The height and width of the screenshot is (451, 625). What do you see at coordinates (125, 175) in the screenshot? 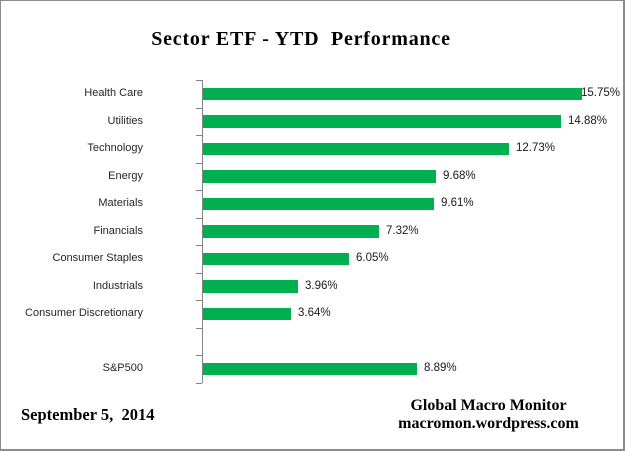
I see `category-label: Energy` at bounding box center [125, 175].